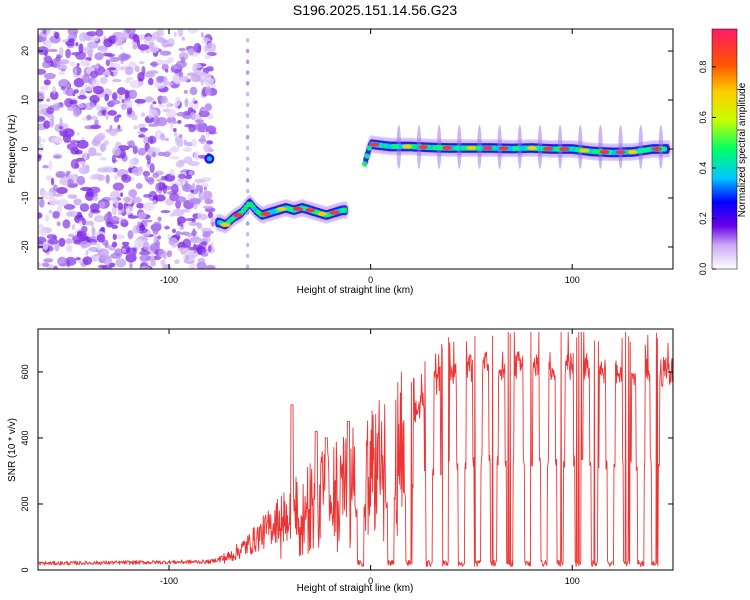 This screenshot has width=750, height=600. I want to click on spectrogram-y-tick-label: -20, so click(25, 246).